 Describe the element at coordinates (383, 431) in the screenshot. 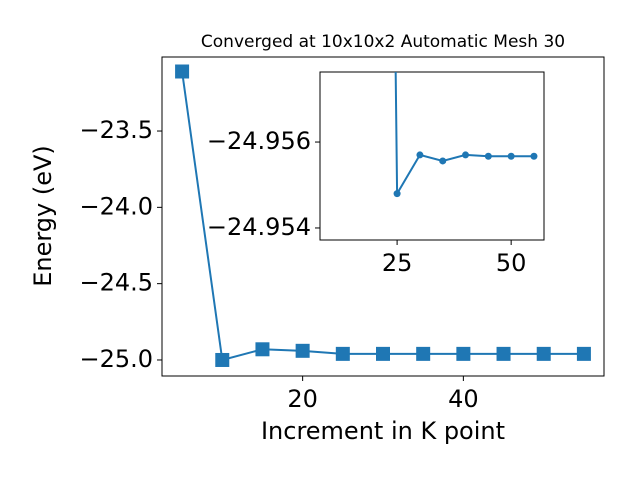

I see `x-axis-label: Increment in K point` at that location.